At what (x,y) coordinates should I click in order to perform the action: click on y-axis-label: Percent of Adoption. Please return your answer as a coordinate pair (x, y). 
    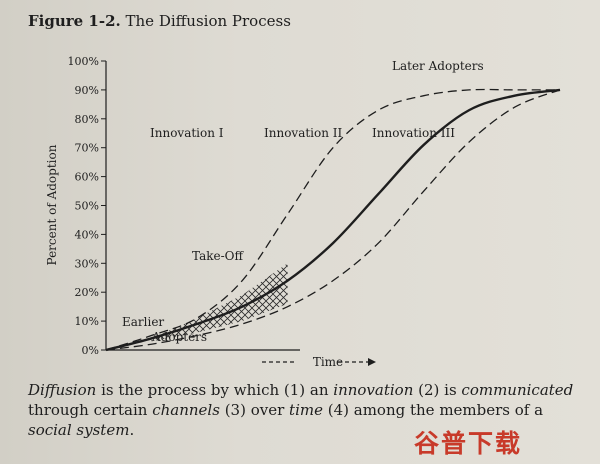
    Looking at the image, I should click on (52, 204).